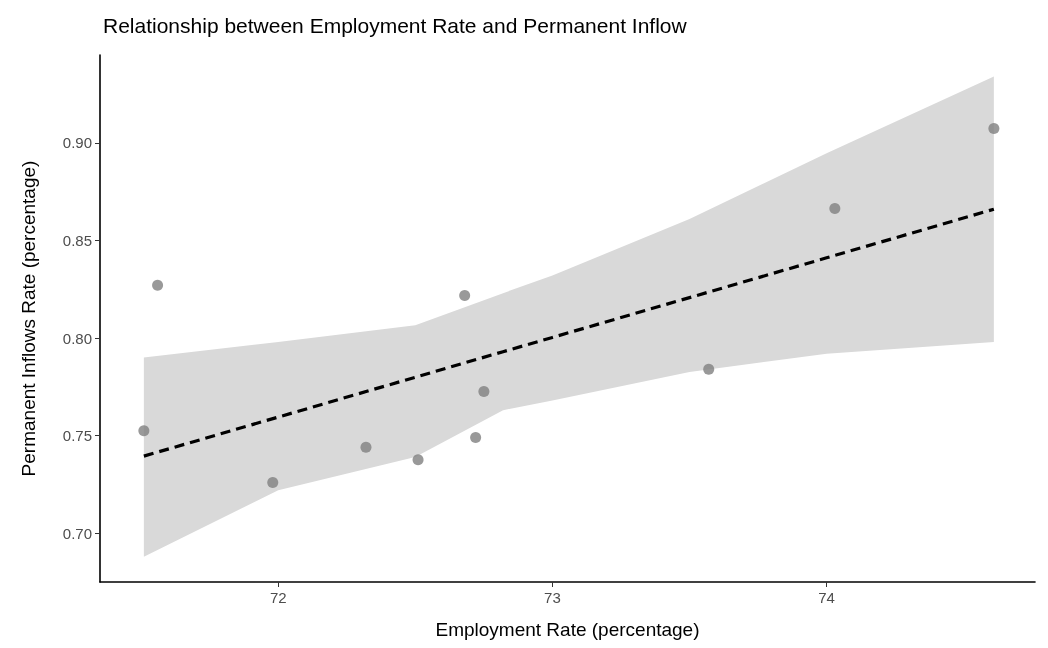 Image resolution: width=1048 pixels, height=648 pixels. What do you see at coordinates (28, 318) in the screenshot?
I see `y-axis-title: Permanent Inflows Rate (percentage)` at bounding box center [28, 318].